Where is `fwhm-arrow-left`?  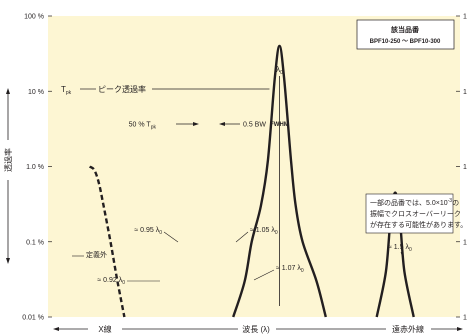
fwhm-arrow-left is located at coordinates (196, 124).